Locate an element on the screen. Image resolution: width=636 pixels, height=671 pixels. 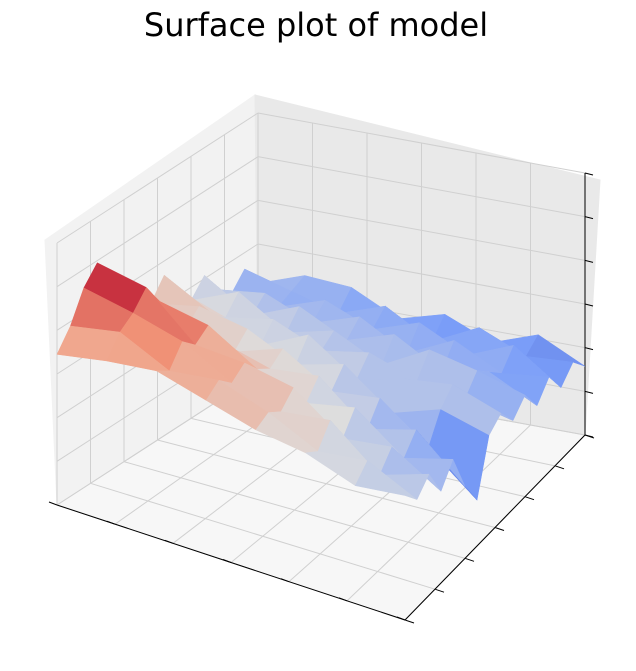
surface-face is located at coordinates (386, 480).